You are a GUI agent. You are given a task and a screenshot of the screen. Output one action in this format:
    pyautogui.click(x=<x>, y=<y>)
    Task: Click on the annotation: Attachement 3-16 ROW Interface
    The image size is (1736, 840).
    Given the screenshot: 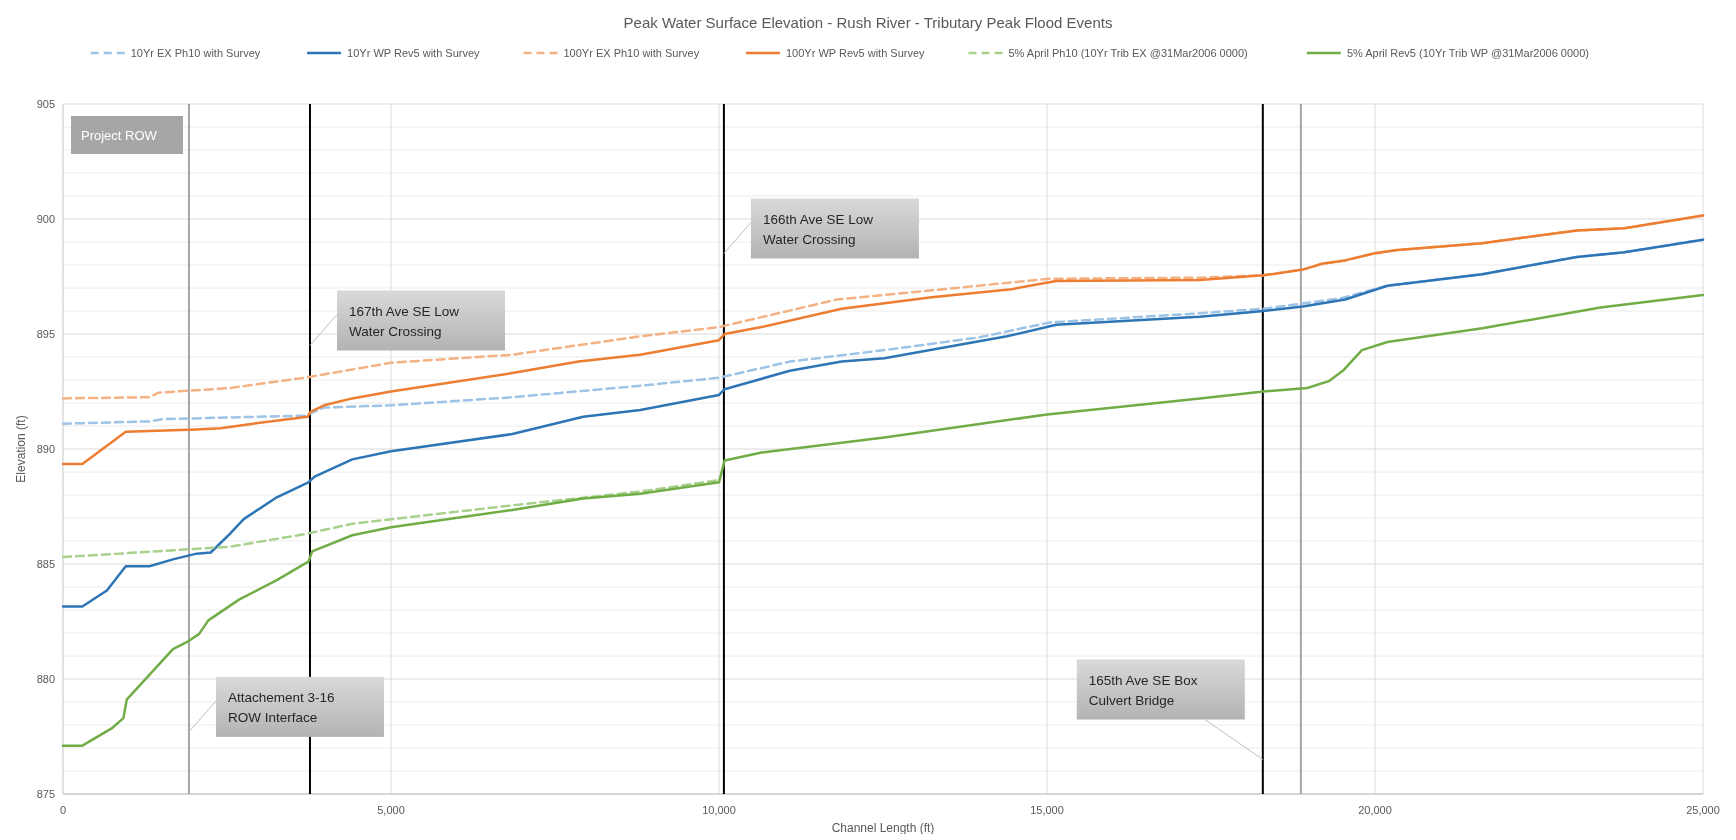 What is the action you would take?
    pyautogui.click(x=281, y=707)
    